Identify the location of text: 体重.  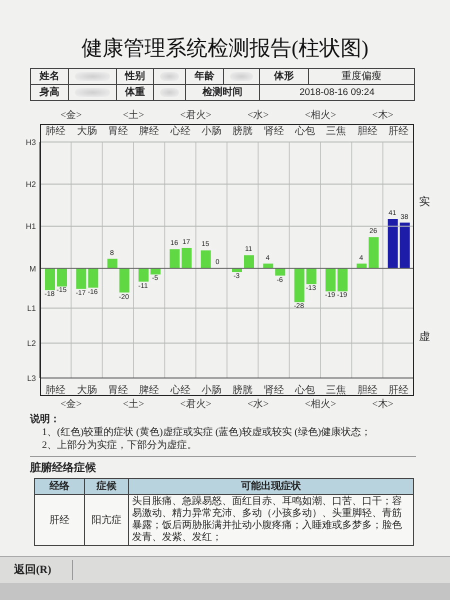
(135, 92).